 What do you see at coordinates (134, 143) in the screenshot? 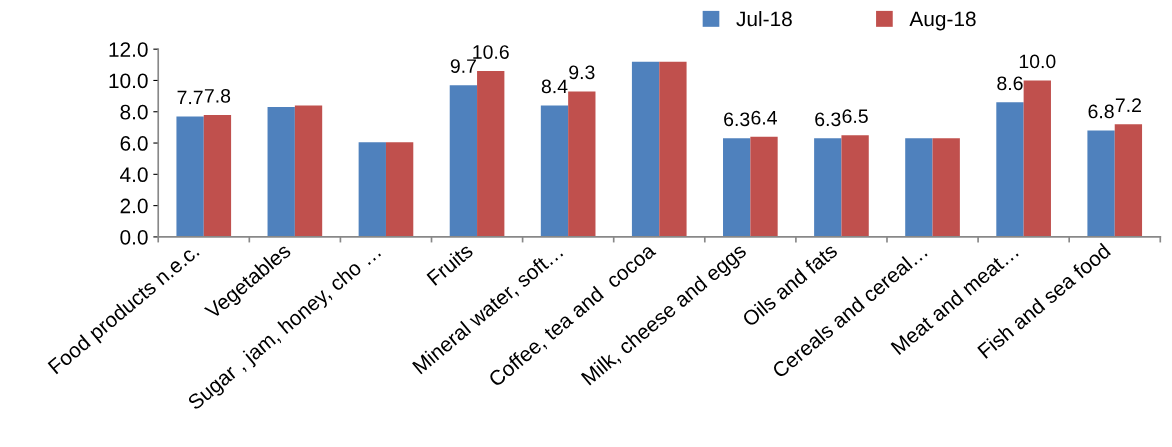
I see `y-tick-label: 6.0` at bounding box center [134, 143].